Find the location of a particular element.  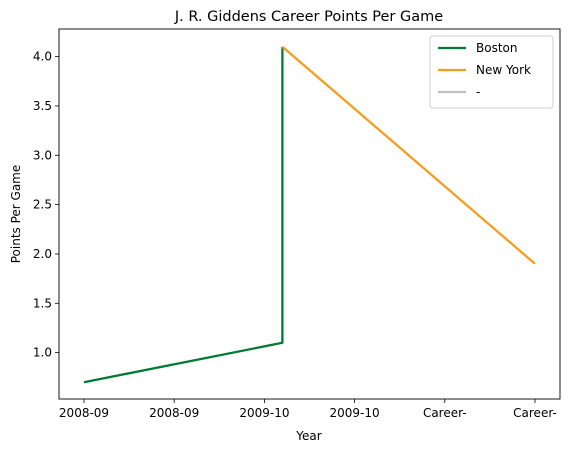

legend: Boston New York - is located at coordinates (491, 72).